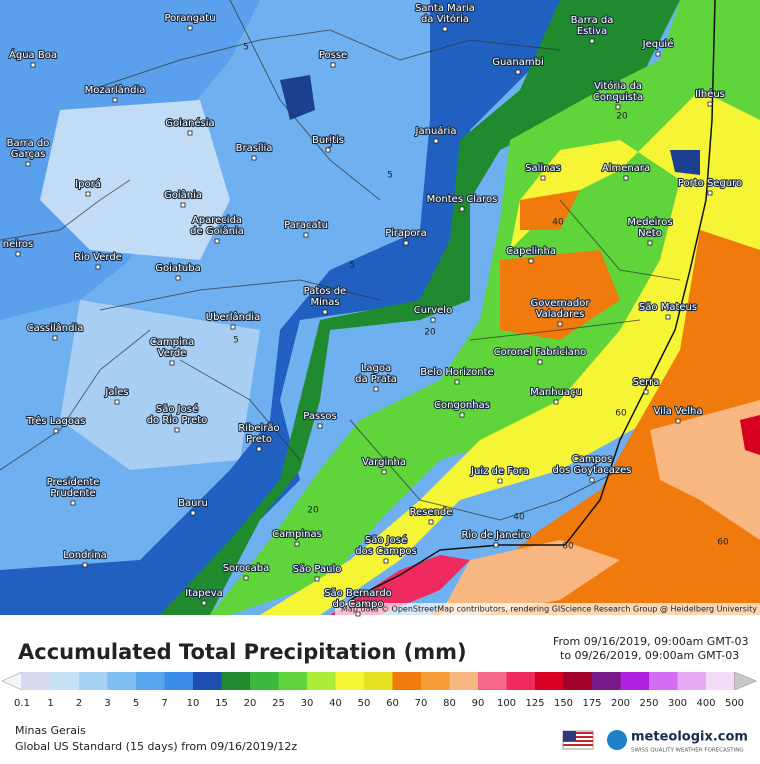 The image size is (760, 764). I want to click on city-label: Posse, so click(333, 55).